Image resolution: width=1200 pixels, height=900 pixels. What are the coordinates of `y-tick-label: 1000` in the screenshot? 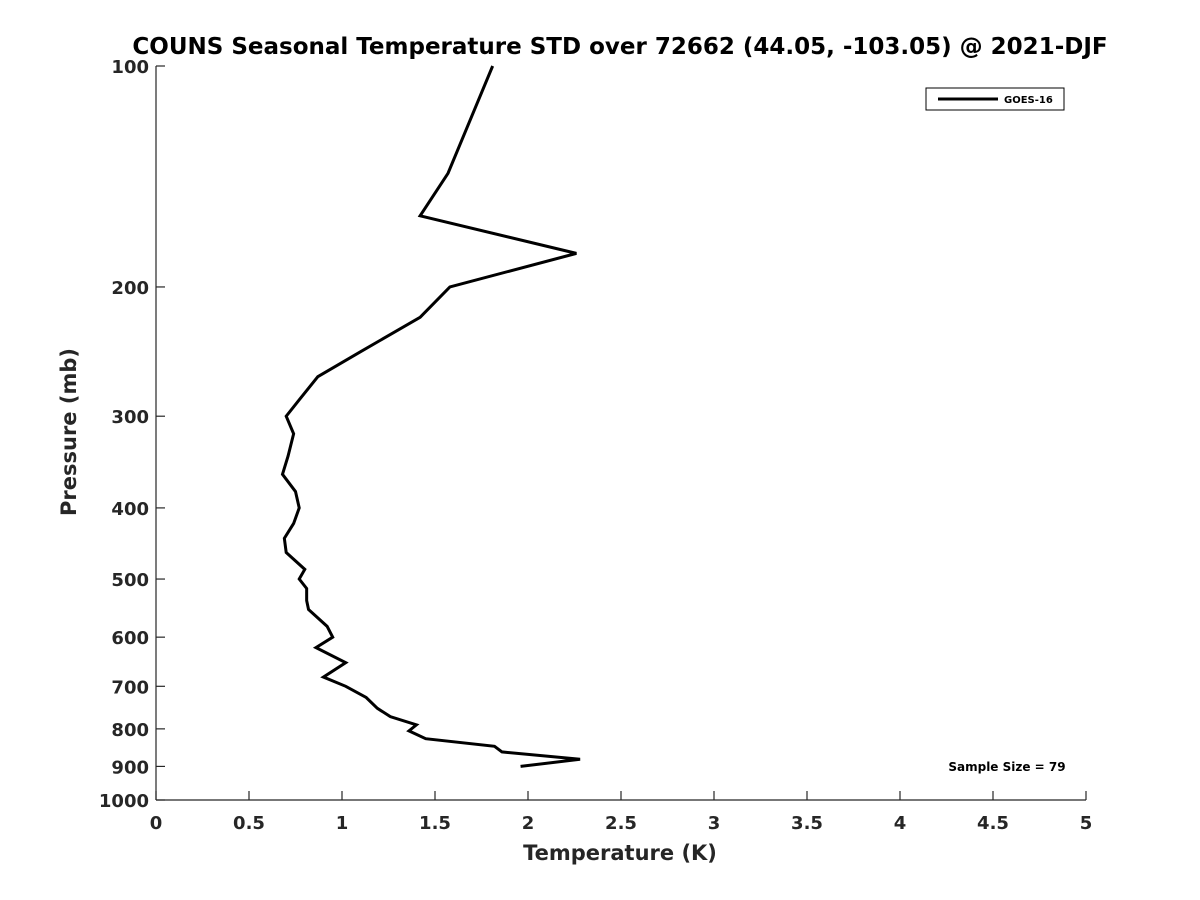 It's located at (124, 801).